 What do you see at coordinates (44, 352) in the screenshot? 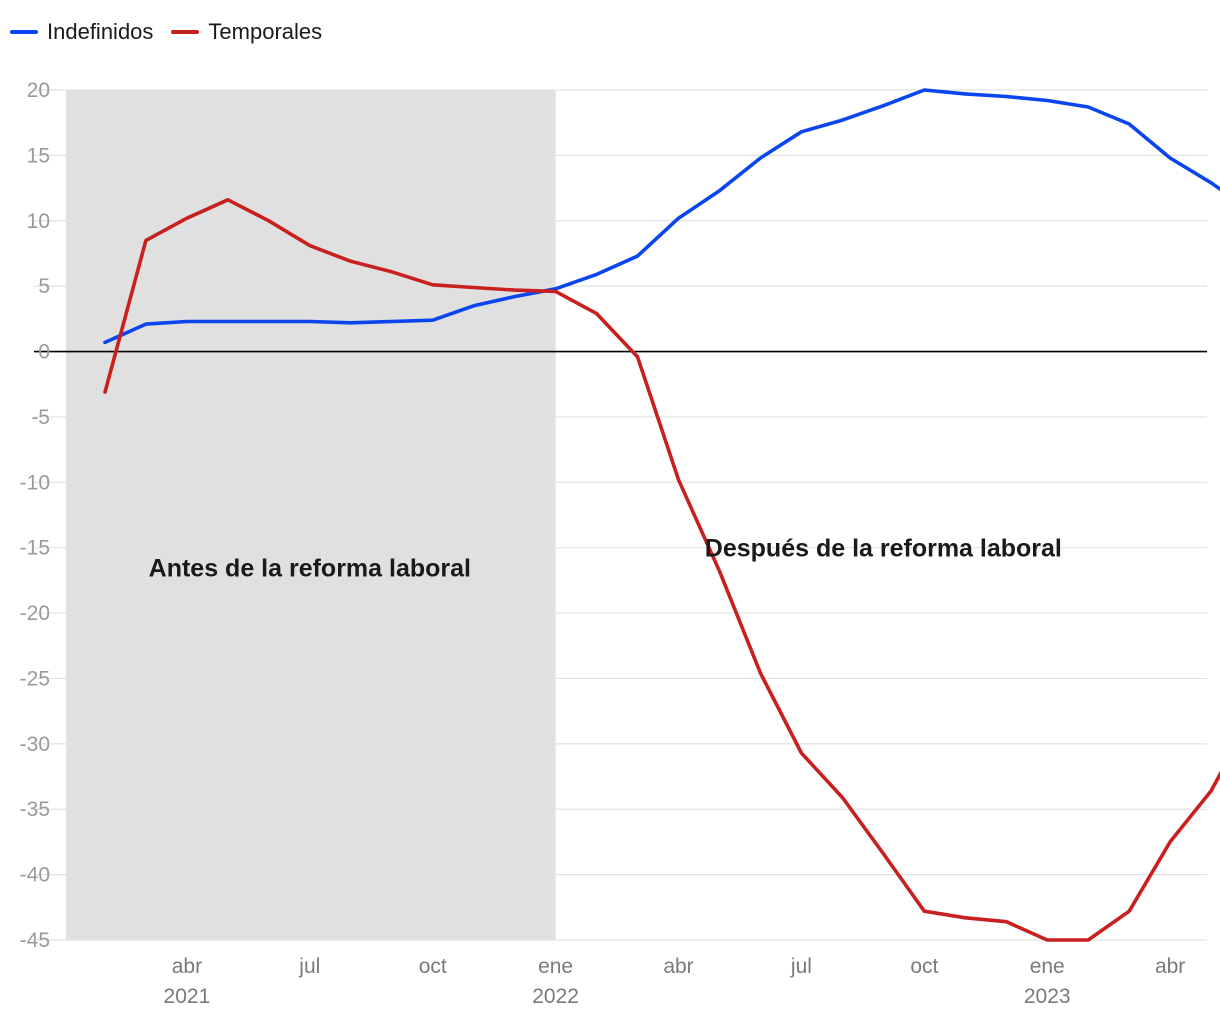
I see `y-tick-label-4: 0` at bounding box center [44, 352].